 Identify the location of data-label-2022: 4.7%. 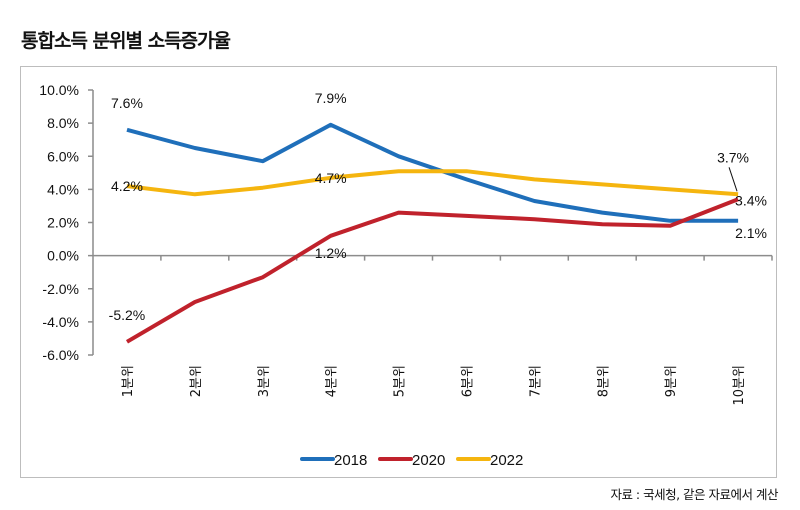
(331, 178).